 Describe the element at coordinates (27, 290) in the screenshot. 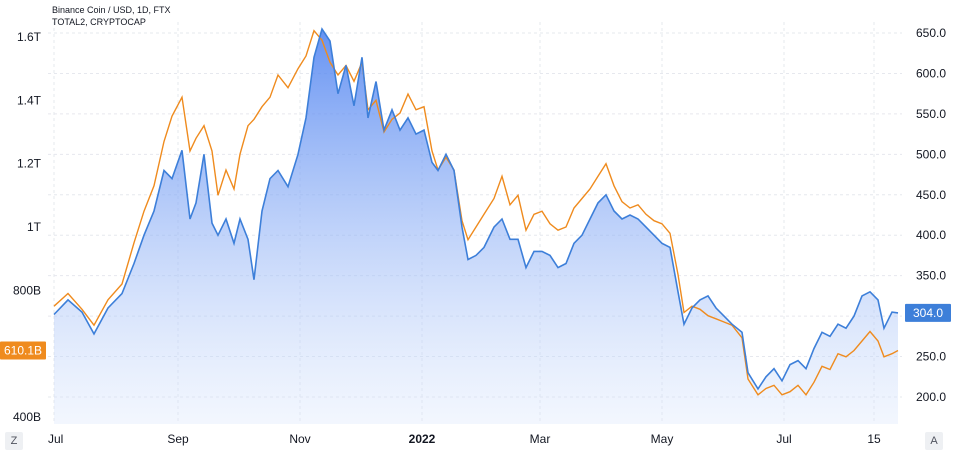

I see `left-tick-label: 800B` at that location.